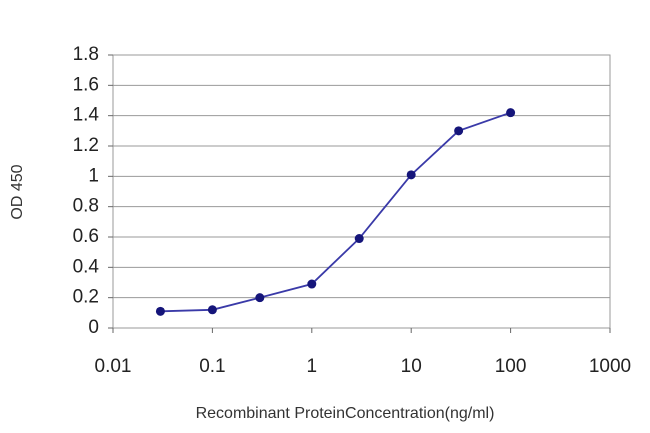 Image resolution: width=650 pixels, height=433 pixels. What do you see at coordinates (113, 366) in the screenshot?
I see `x-tick-label: 0.01` at bounding box center [113, 366].